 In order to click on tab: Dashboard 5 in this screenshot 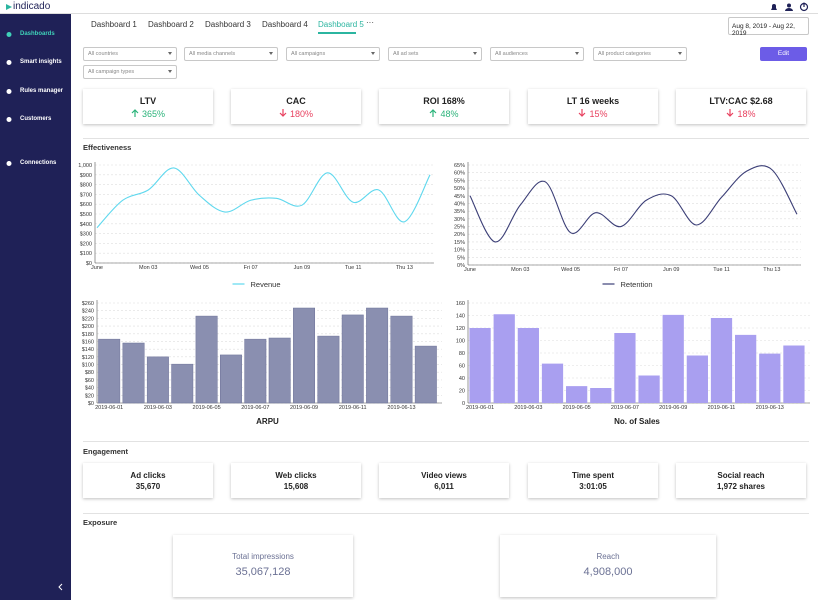, I will do `click(341, 24)`.